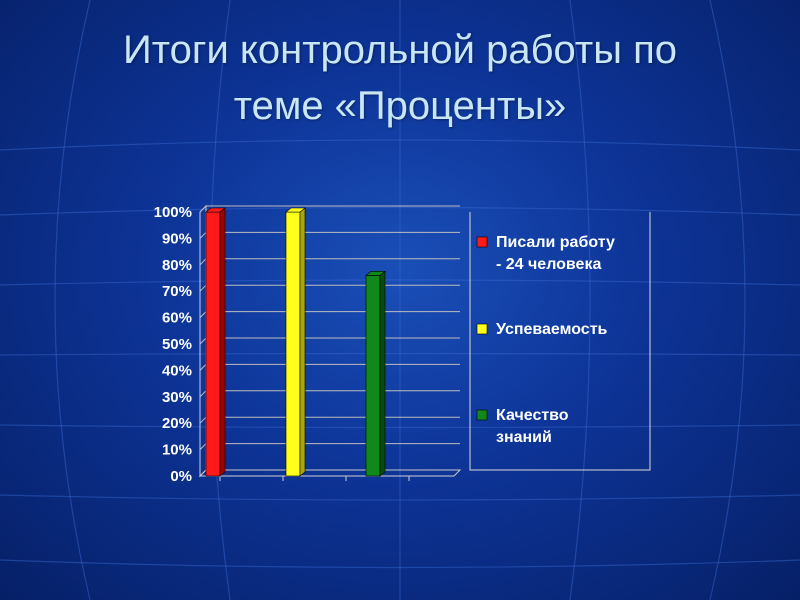 The width and height of the screenshot is (800, 600). Describe the element at coordinates (181, 476) in the screenshot. I see `y-tick-label: 0%` at that location.